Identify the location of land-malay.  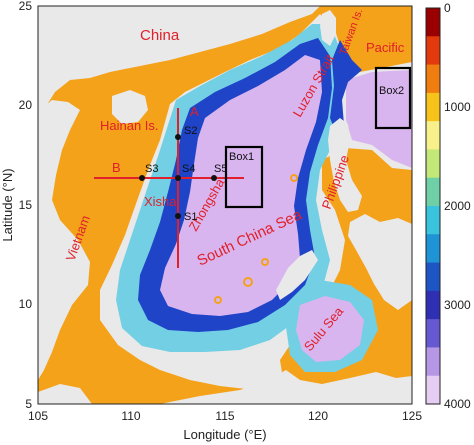
(65, 394).